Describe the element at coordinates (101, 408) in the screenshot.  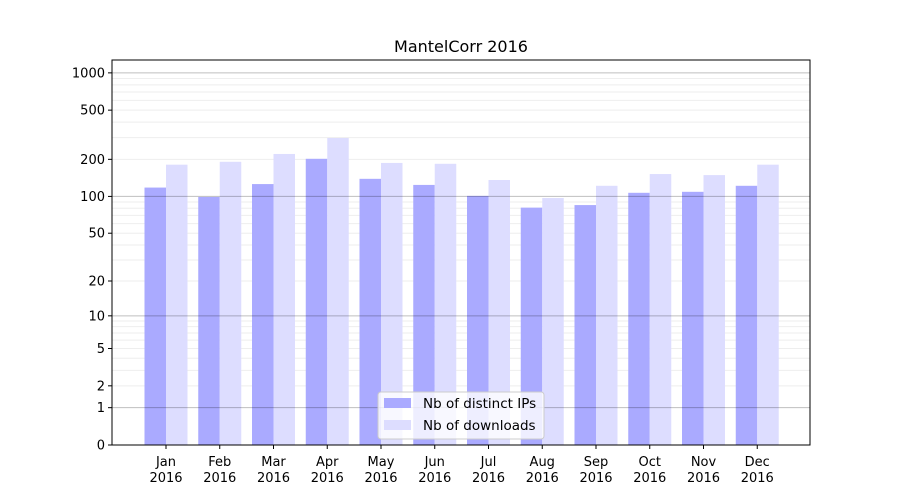
I see `y-tick-label: 1` at that location.